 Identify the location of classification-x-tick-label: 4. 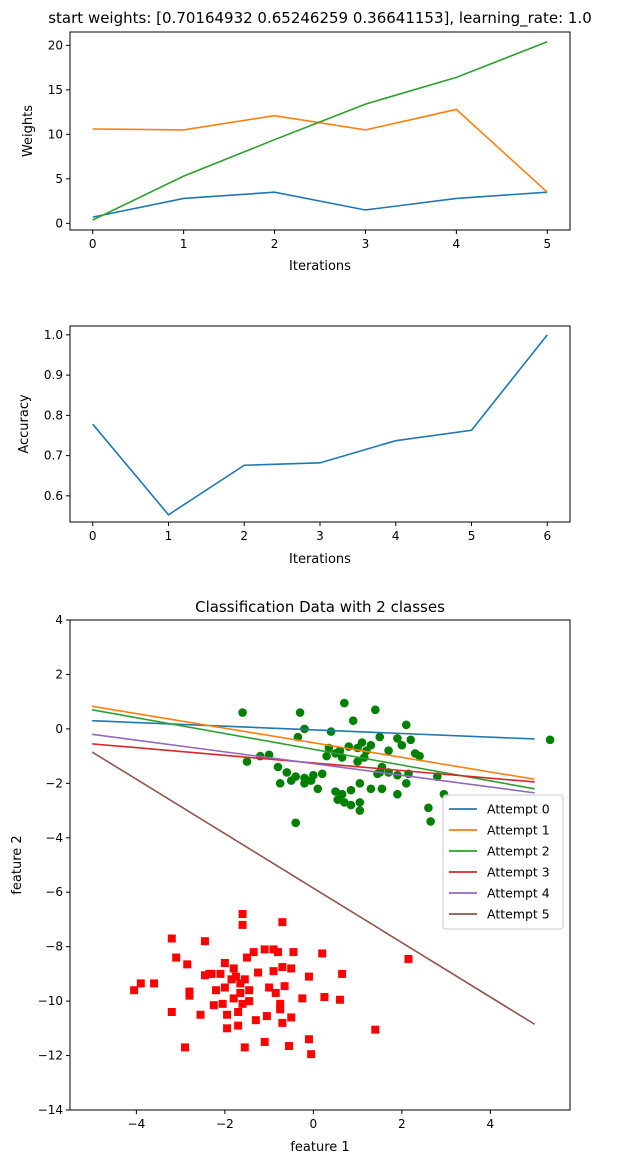
(491, 1124).